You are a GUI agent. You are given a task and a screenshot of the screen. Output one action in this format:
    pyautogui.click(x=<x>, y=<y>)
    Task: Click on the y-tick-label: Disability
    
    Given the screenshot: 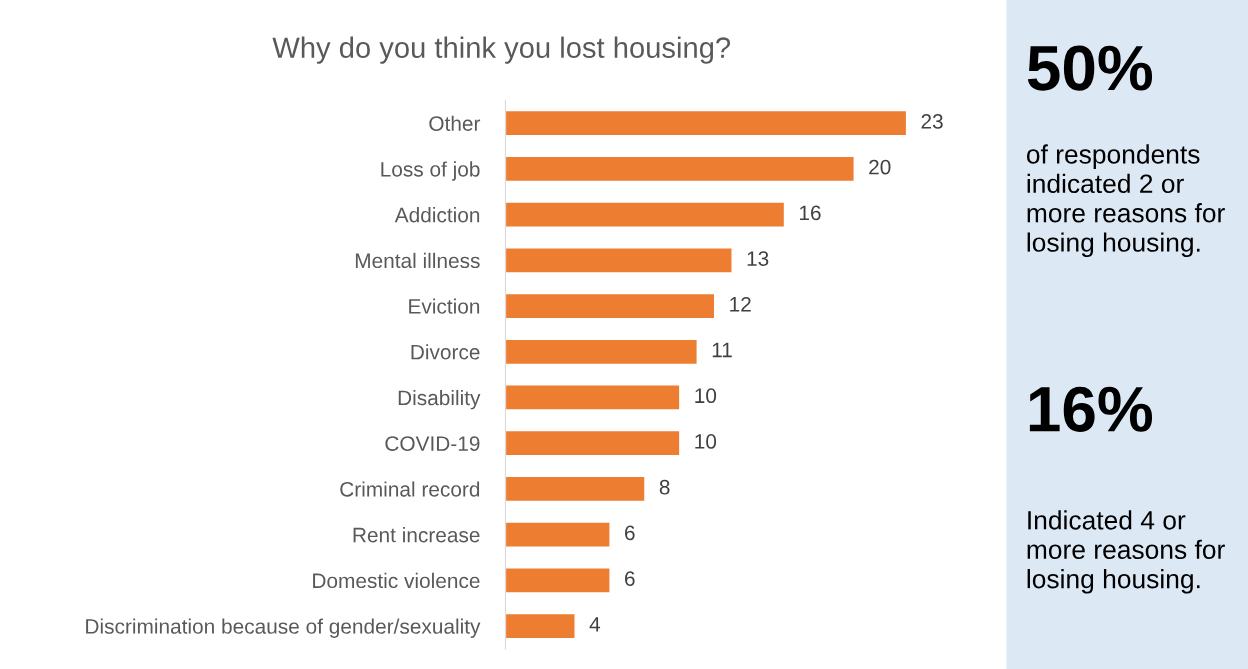 What is the action you would take?
    pyautogui.click(x=439, y=399)
    